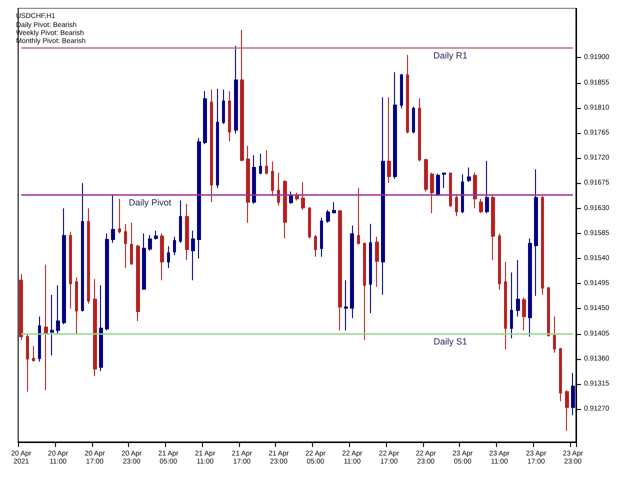 The image size is (640, 480). I want to click on ref-line-label: Daily R1, so click(450, 55).